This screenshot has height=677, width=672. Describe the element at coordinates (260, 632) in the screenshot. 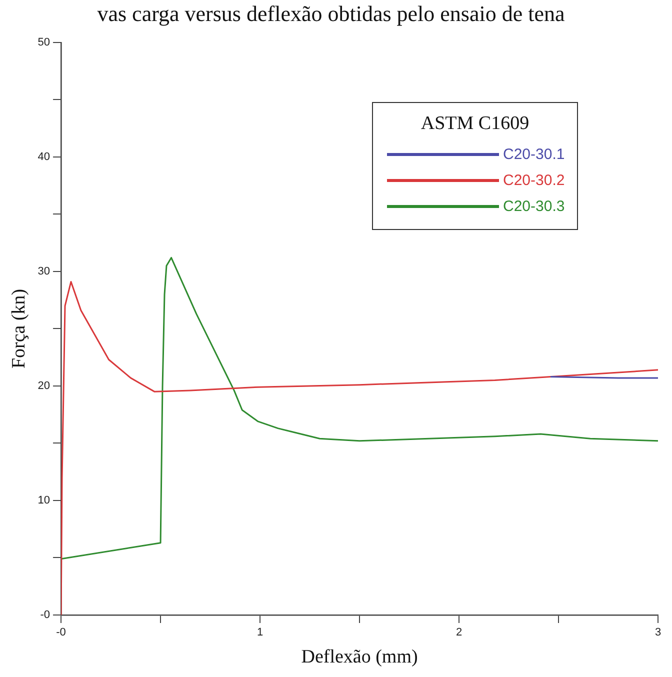

I see `x-tick-label: 1` at that location.